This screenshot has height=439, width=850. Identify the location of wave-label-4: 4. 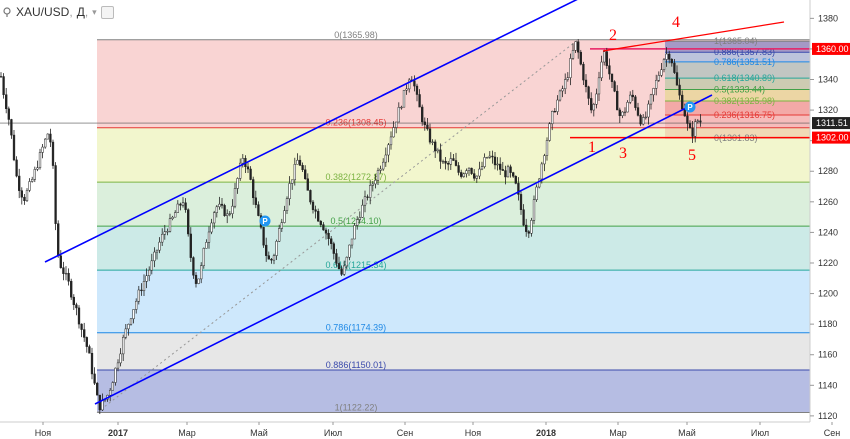
(676, 22).